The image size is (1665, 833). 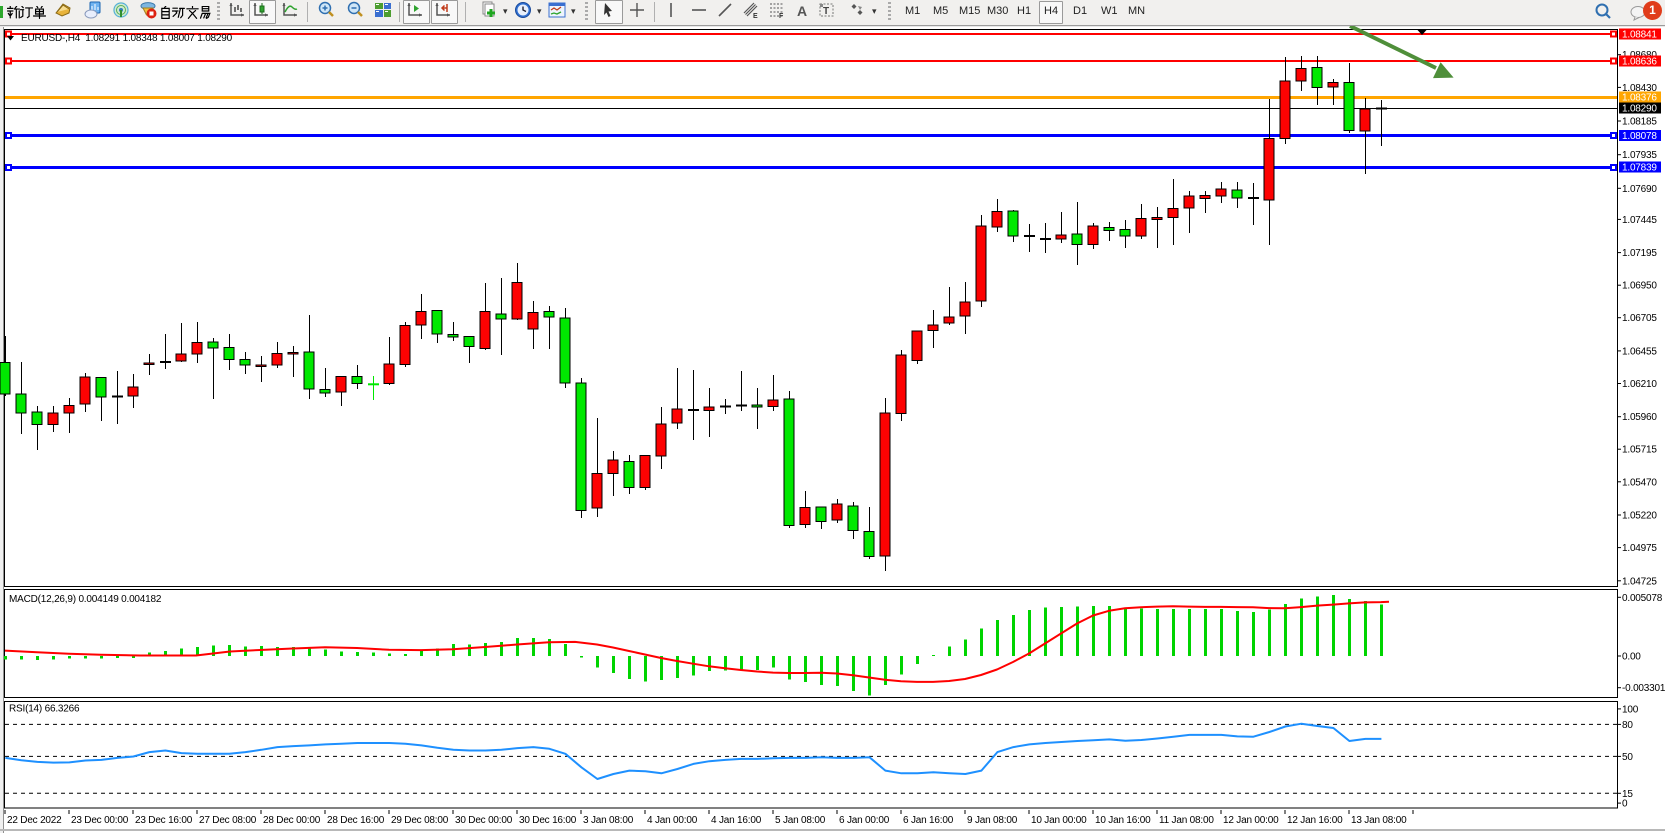 I want to click on svg-text: 4 Jan 00:00, so click(x=672, y=820).